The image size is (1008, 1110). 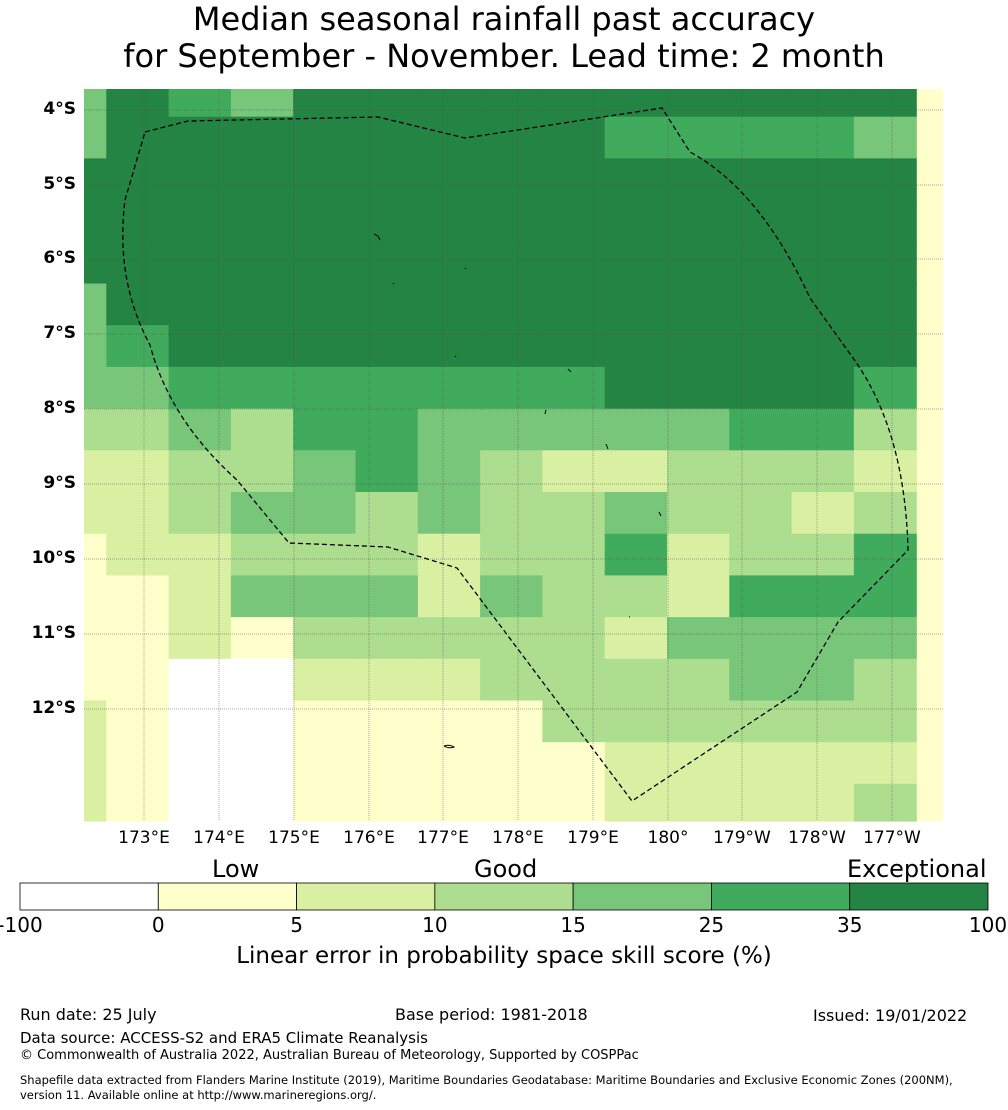 I want to click on longitude-label: 173°E, so click(x=144, y=838).